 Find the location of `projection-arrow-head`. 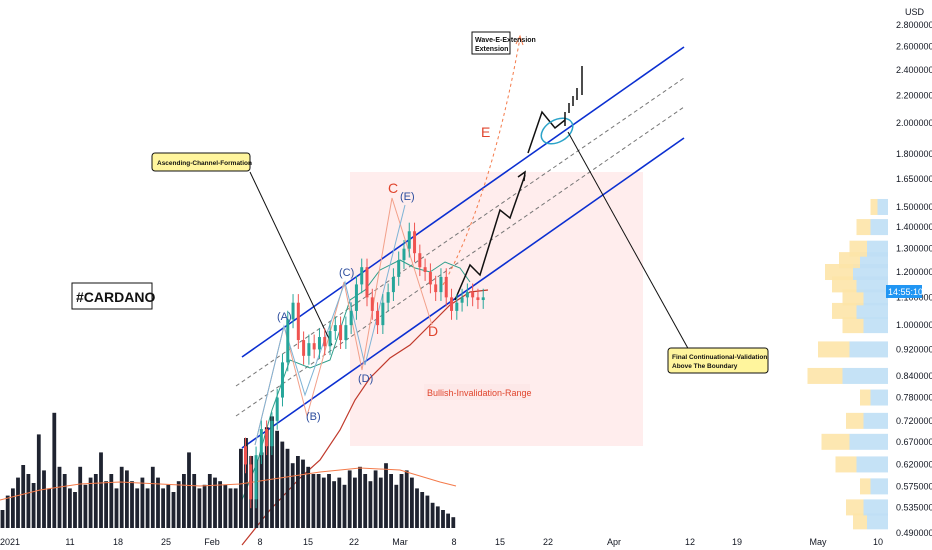

projection-arrow-head is located at coordinates (521, 176).